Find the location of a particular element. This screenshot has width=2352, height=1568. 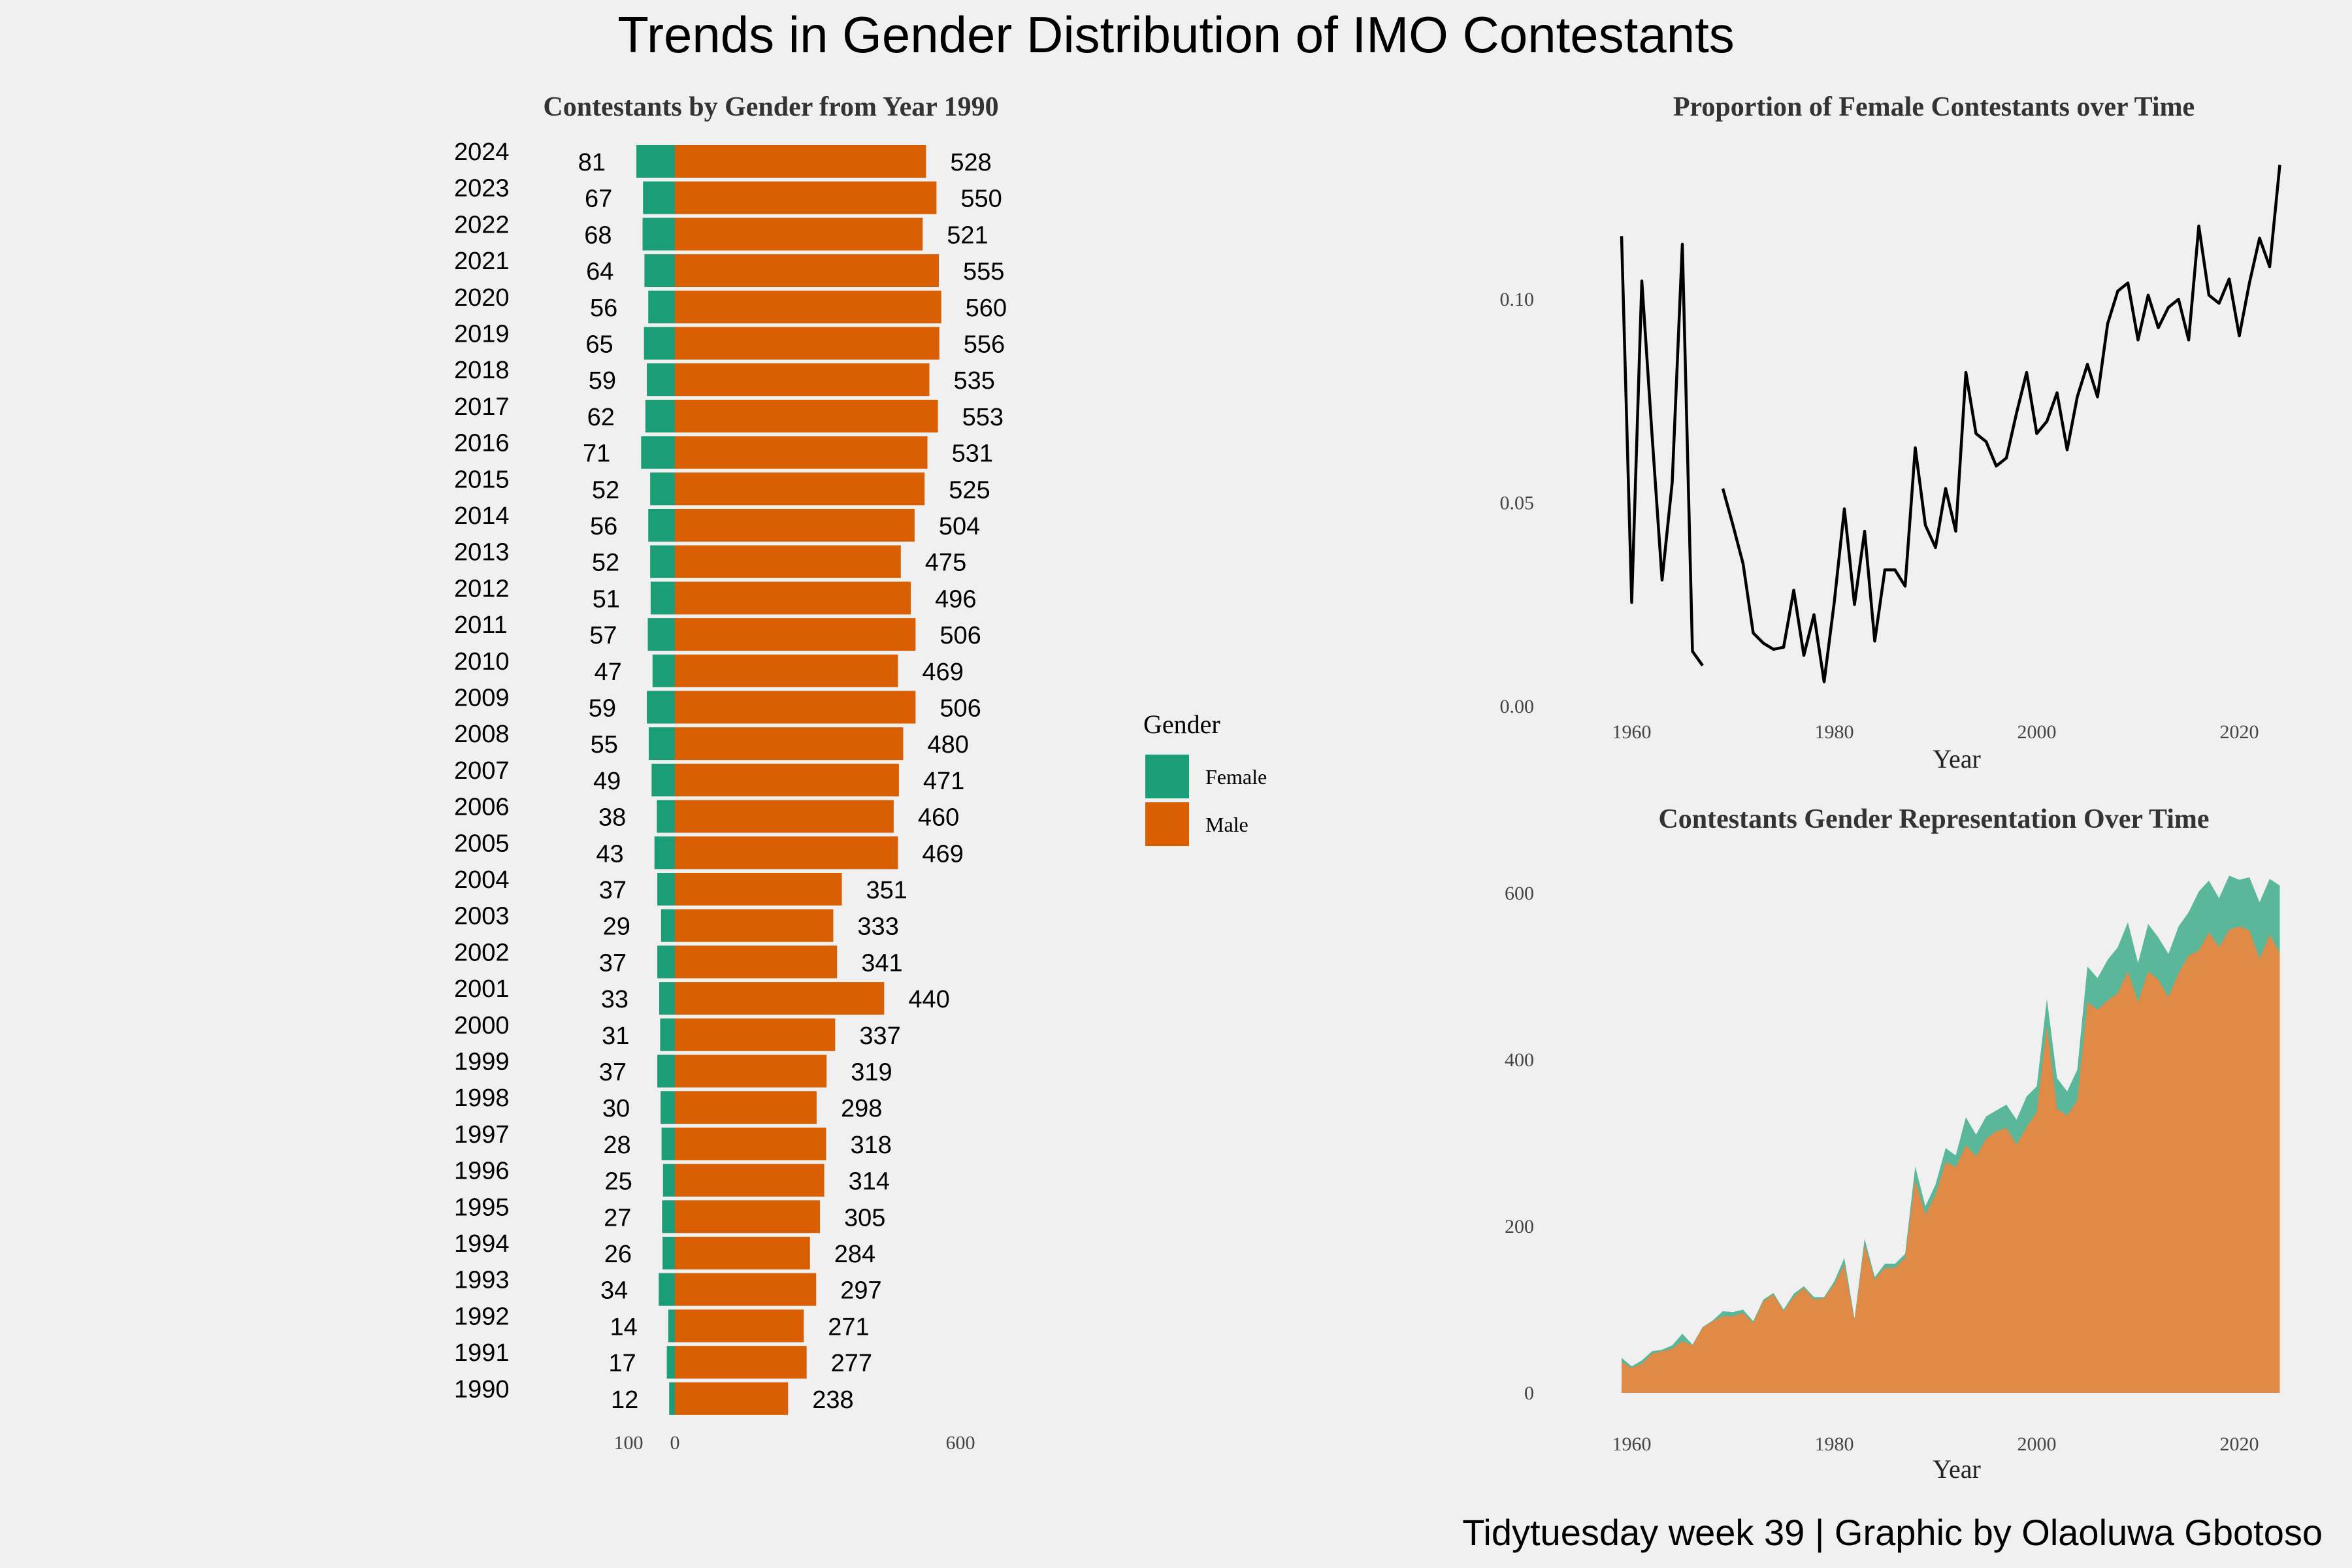

year-label: 2016 is located at coordinates (482, 443).